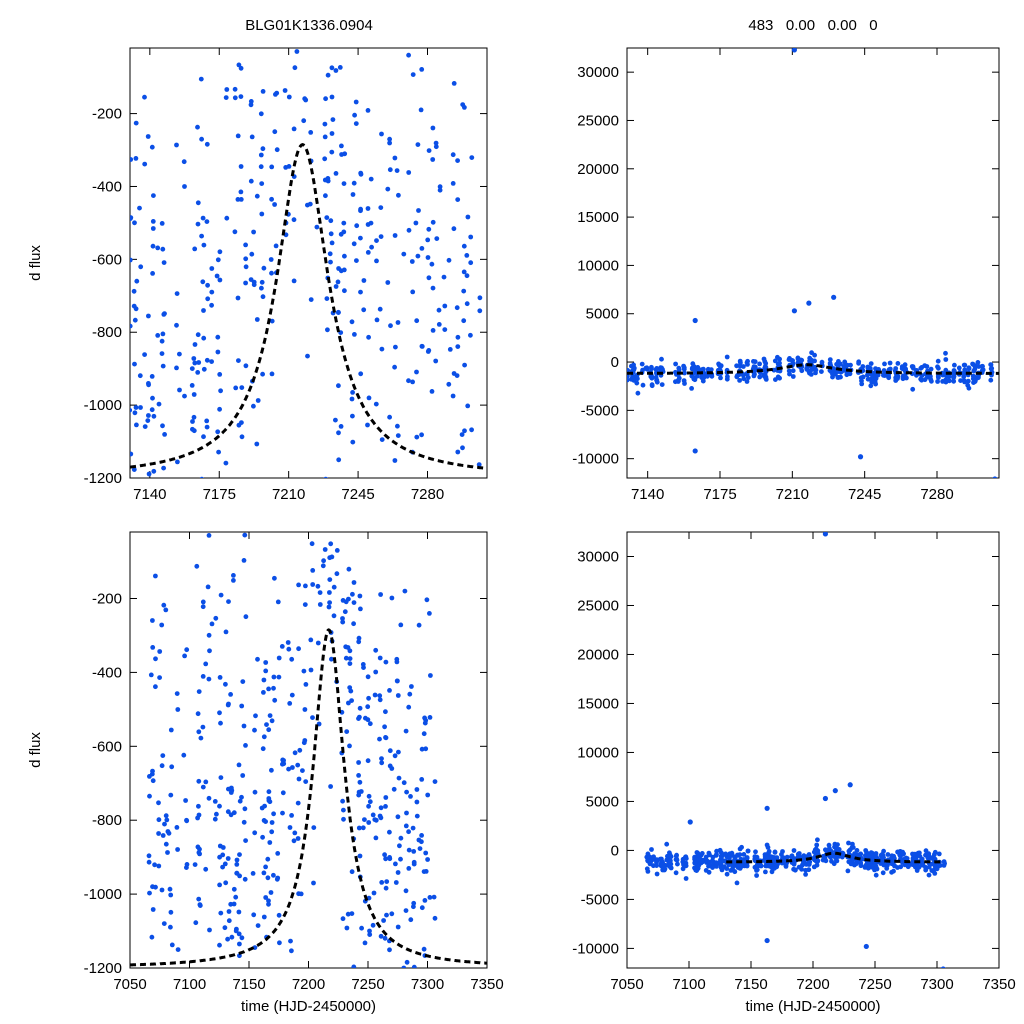 The height and width of the screenshot is (1024, 1024). Describe the element at coordinates (288, 494) in the screenshot. I see `x-tick-label: 7210` at that location.